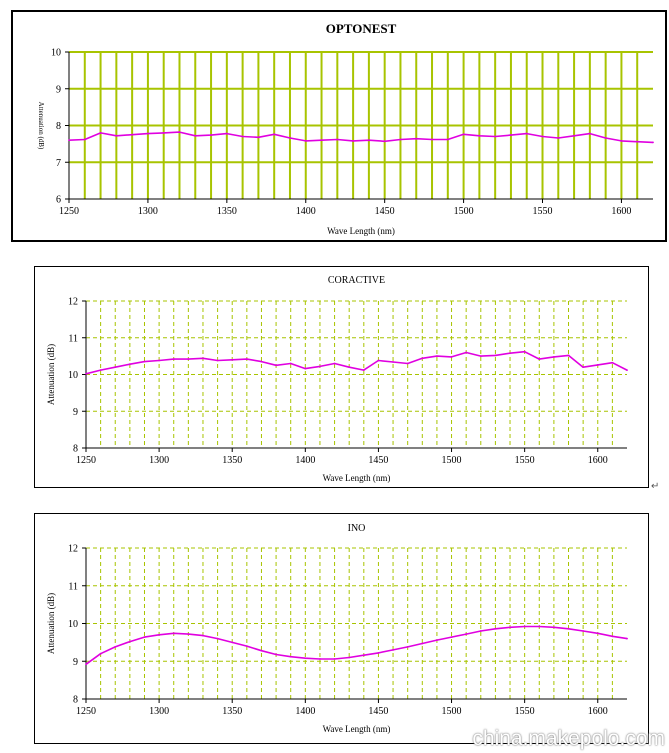 This screenshot has height=753, width=669. Describe the element at coordinates (361, 137) in the screenshot. I see `optonest-attenuation-line` at that location.